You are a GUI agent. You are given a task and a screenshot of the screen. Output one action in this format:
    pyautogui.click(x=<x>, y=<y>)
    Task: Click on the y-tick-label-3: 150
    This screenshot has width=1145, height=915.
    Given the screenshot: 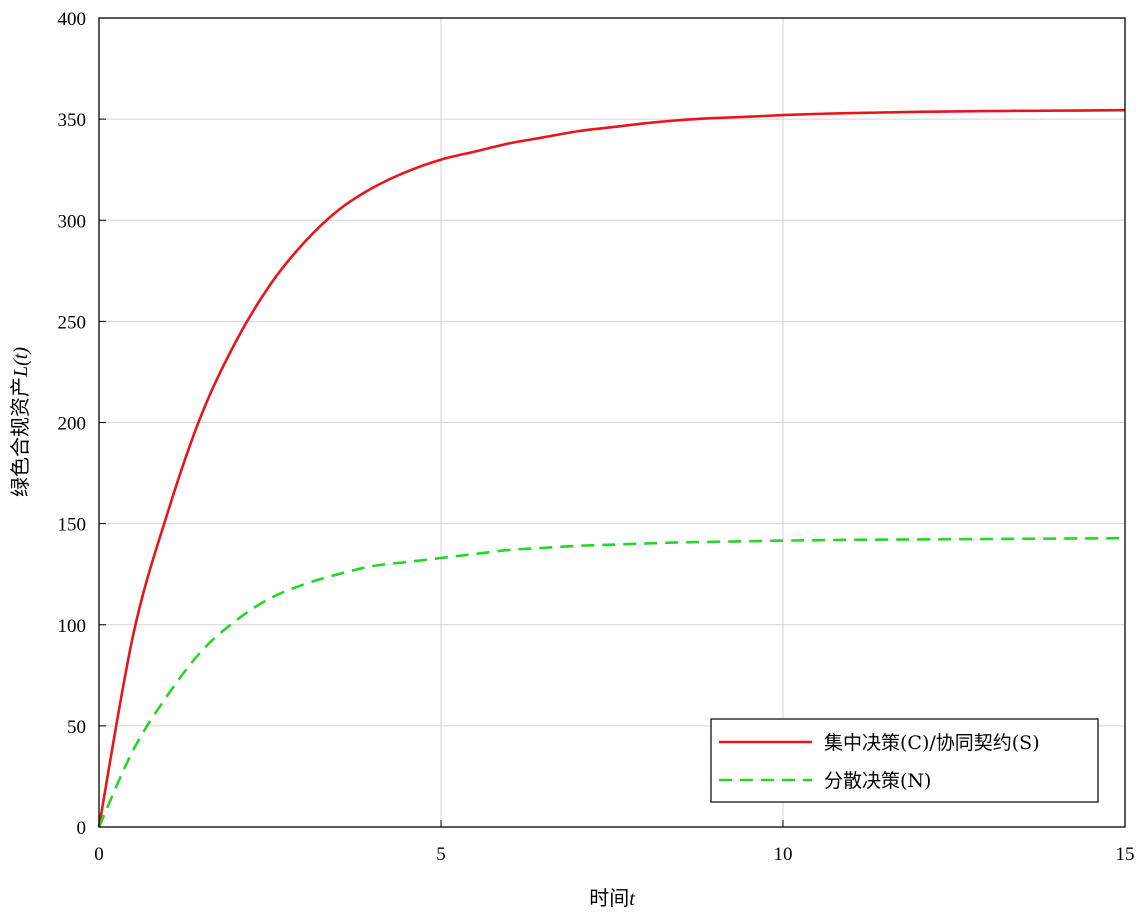 What is the action you would take?
    pyautogui.click(x=72, y=525)
    